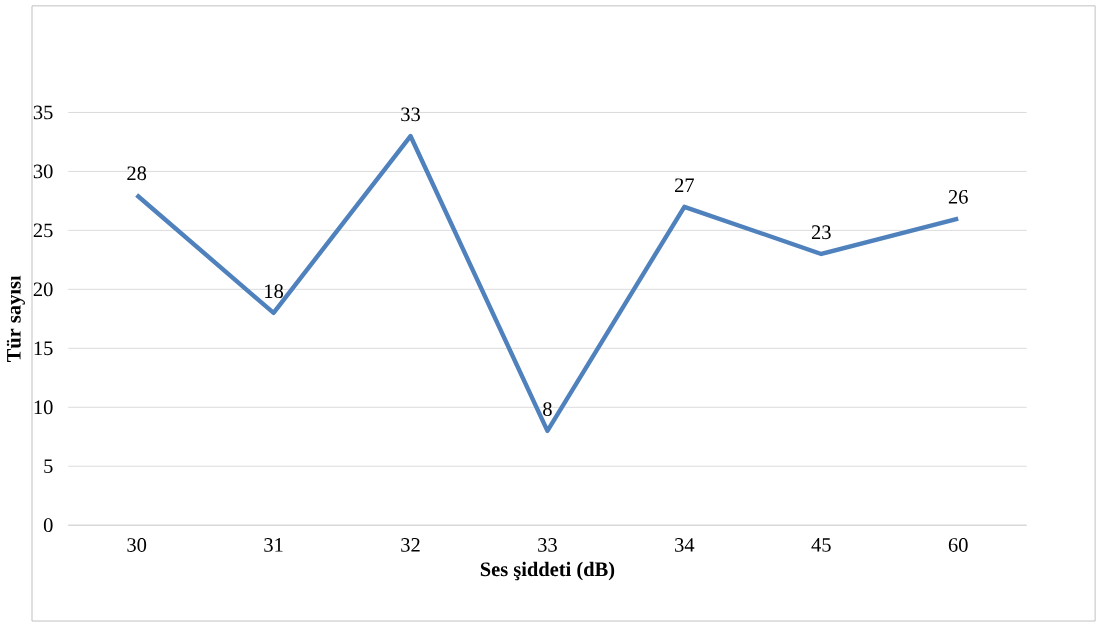 Image resolution: width=1100 pixels, height=627 pixels. Describe the element at coordinates (685, 545) in the screenshot. I see `x-tick-label: 34` at that location.